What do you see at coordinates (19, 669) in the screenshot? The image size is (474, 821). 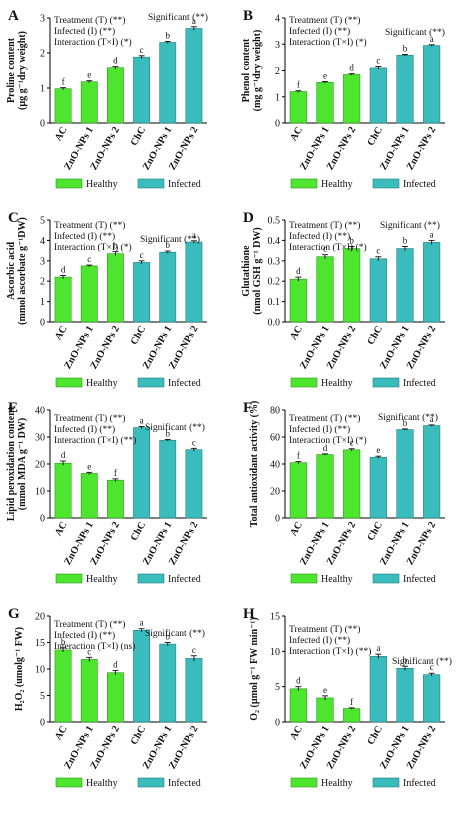 I see `y-axis-label: H₂O₂ (umolg⁻¹ FW)` at bounding box center [19, 669].